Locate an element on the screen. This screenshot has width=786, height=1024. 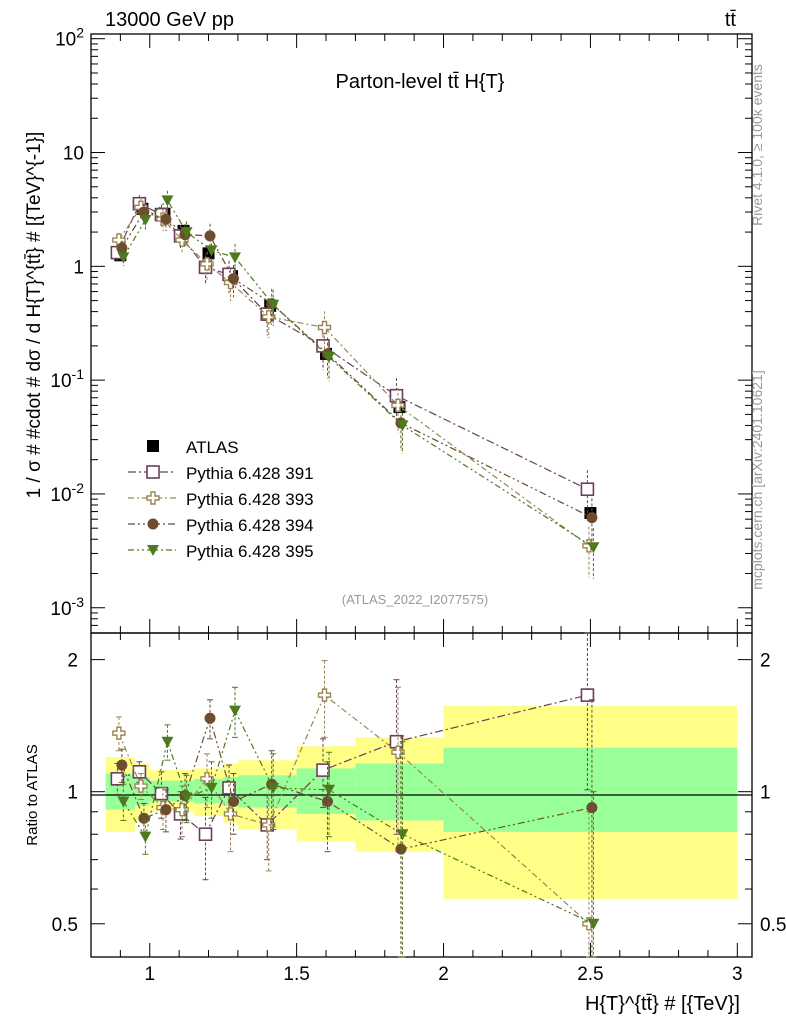
ratio-tick-label-left: 0.5 is located at coordinates (65, 925).